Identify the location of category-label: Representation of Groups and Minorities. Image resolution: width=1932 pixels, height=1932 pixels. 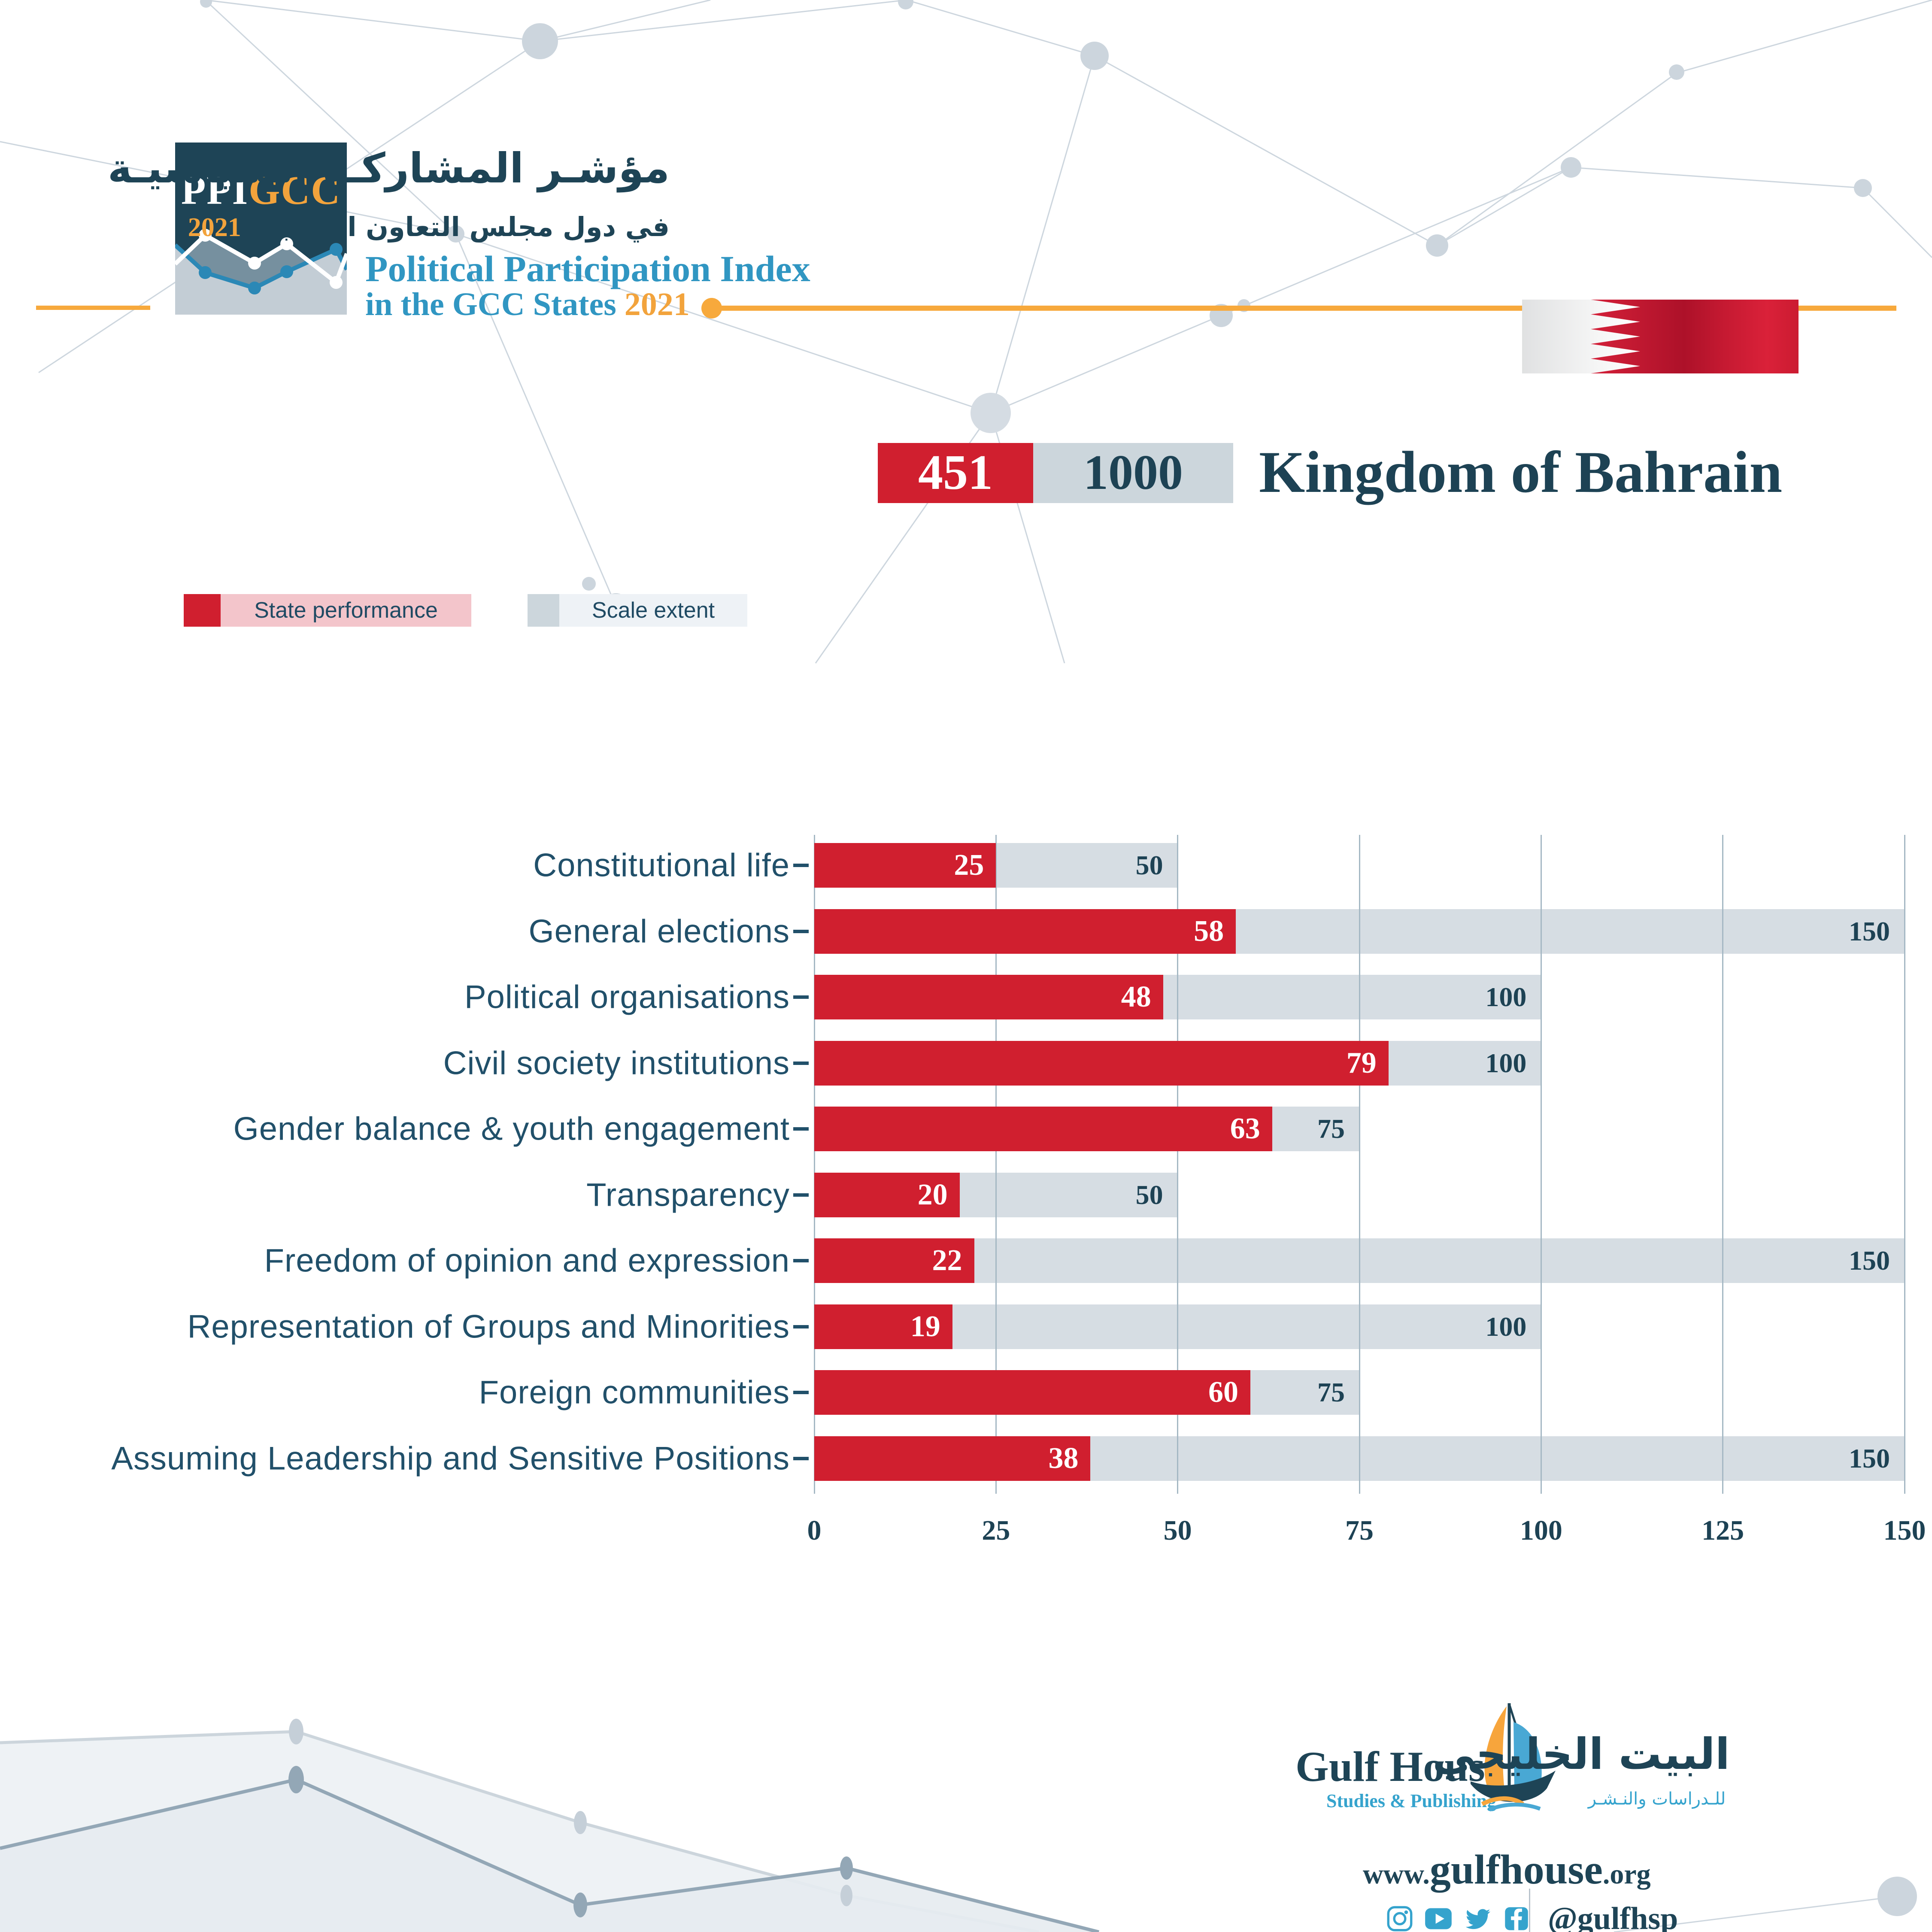
(488, 1326).